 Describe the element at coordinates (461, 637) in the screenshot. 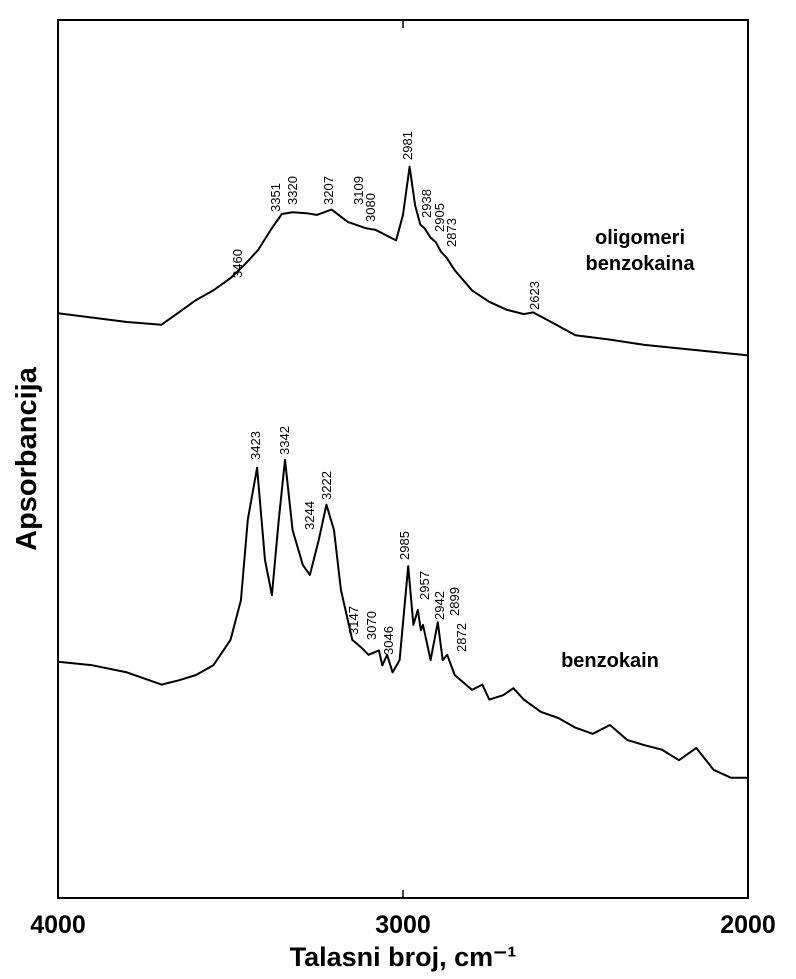

I see `peak-label: 2872` at that location.